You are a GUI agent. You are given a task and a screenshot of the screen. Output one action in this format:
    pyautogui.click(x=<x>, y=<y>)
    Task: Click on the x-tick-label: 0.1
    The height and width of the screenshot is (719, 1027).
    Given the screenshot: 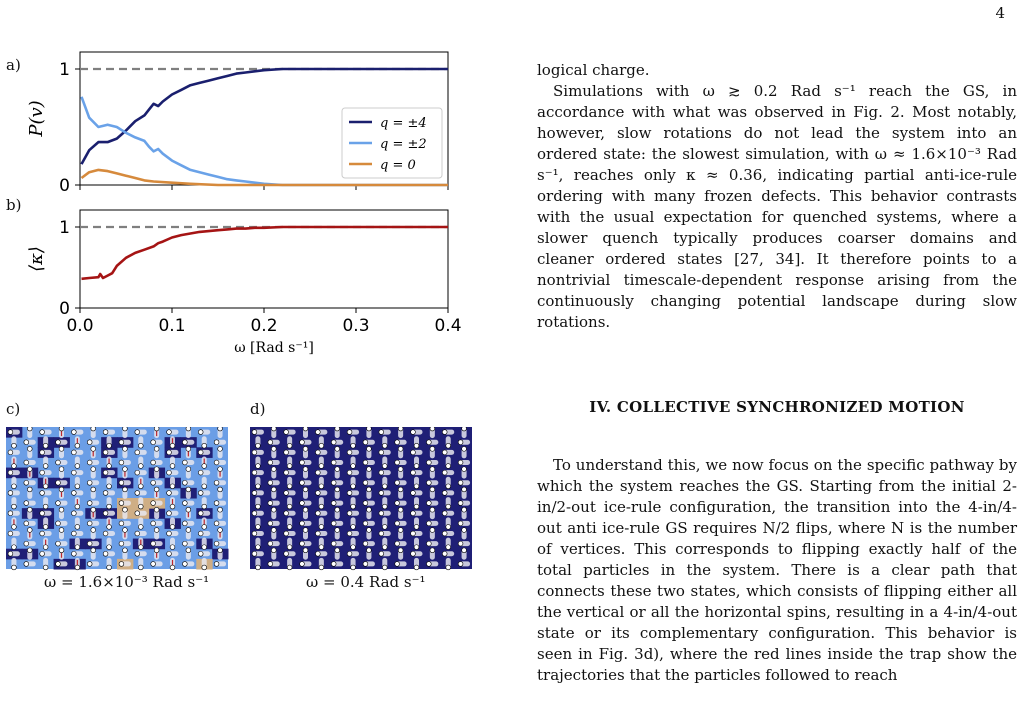 What is the action you would take?
    pyautogui.click(x=171, y=326)
    